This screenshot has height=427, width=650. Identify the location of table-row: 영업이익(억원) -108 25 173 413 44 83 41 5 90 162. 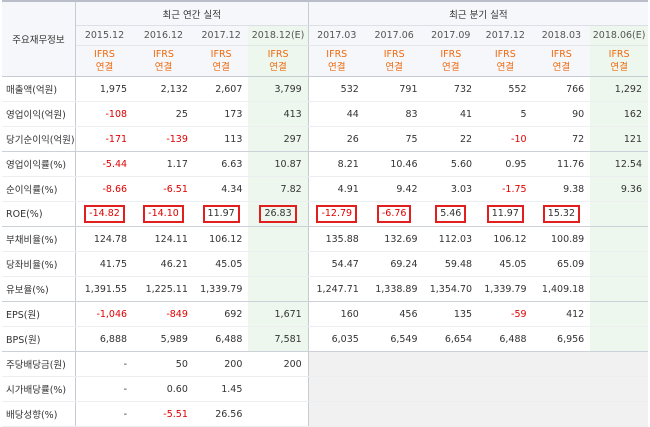
(325, 114).